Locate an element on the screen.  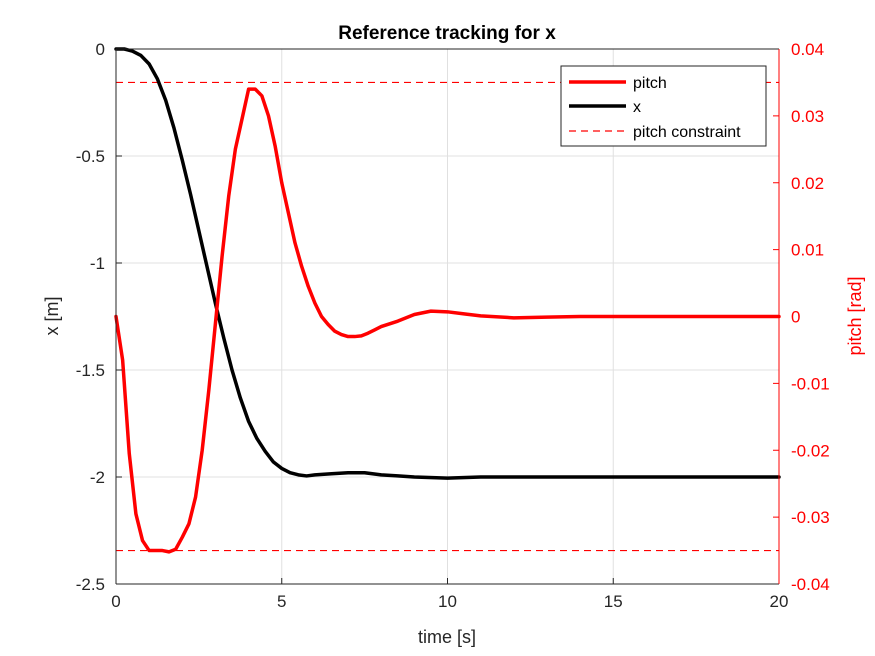
right-y-tick-label: -0.02 is located at coordinates (810, 450).